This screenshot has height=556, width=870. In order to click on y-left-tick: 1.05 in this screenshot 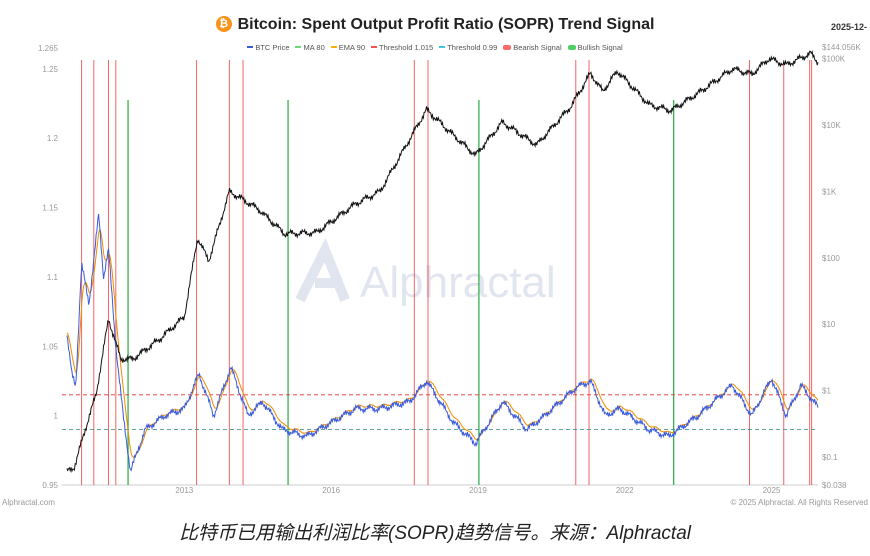, I will do `click(50, 346)`.